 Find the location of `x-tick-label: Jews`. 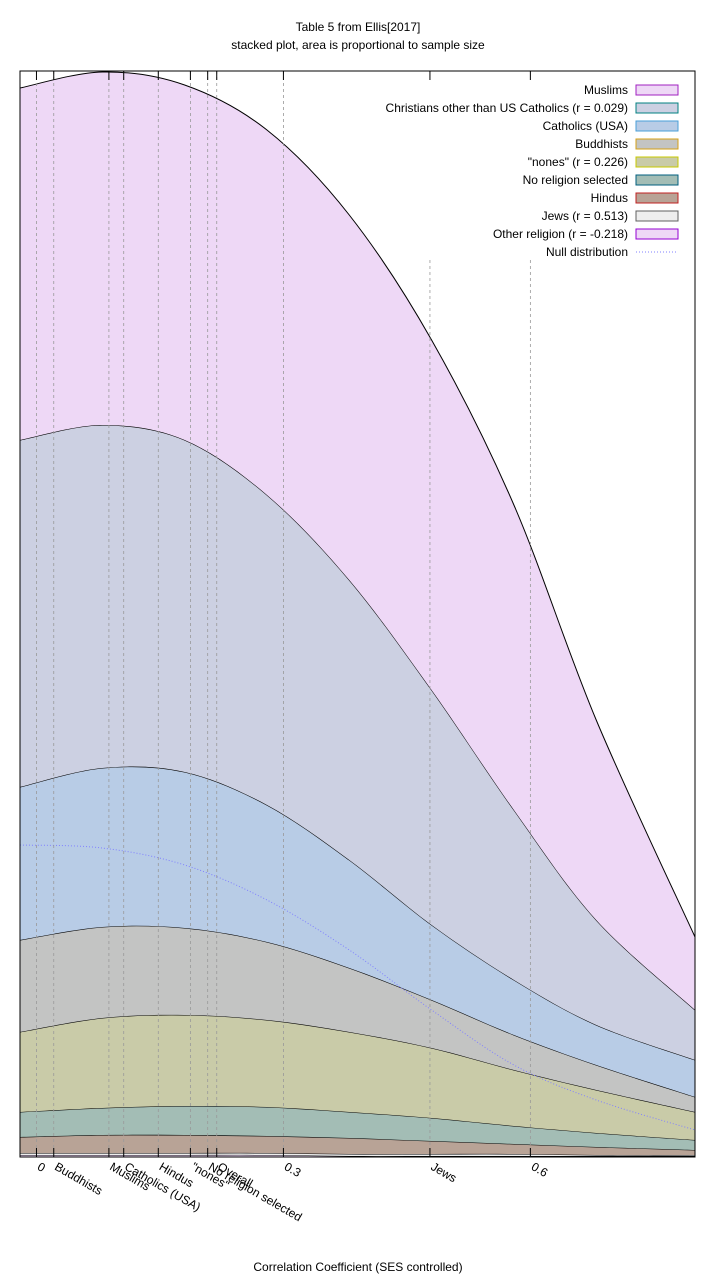

x-tick-label: Jews is located at coordinates (443, 1172).